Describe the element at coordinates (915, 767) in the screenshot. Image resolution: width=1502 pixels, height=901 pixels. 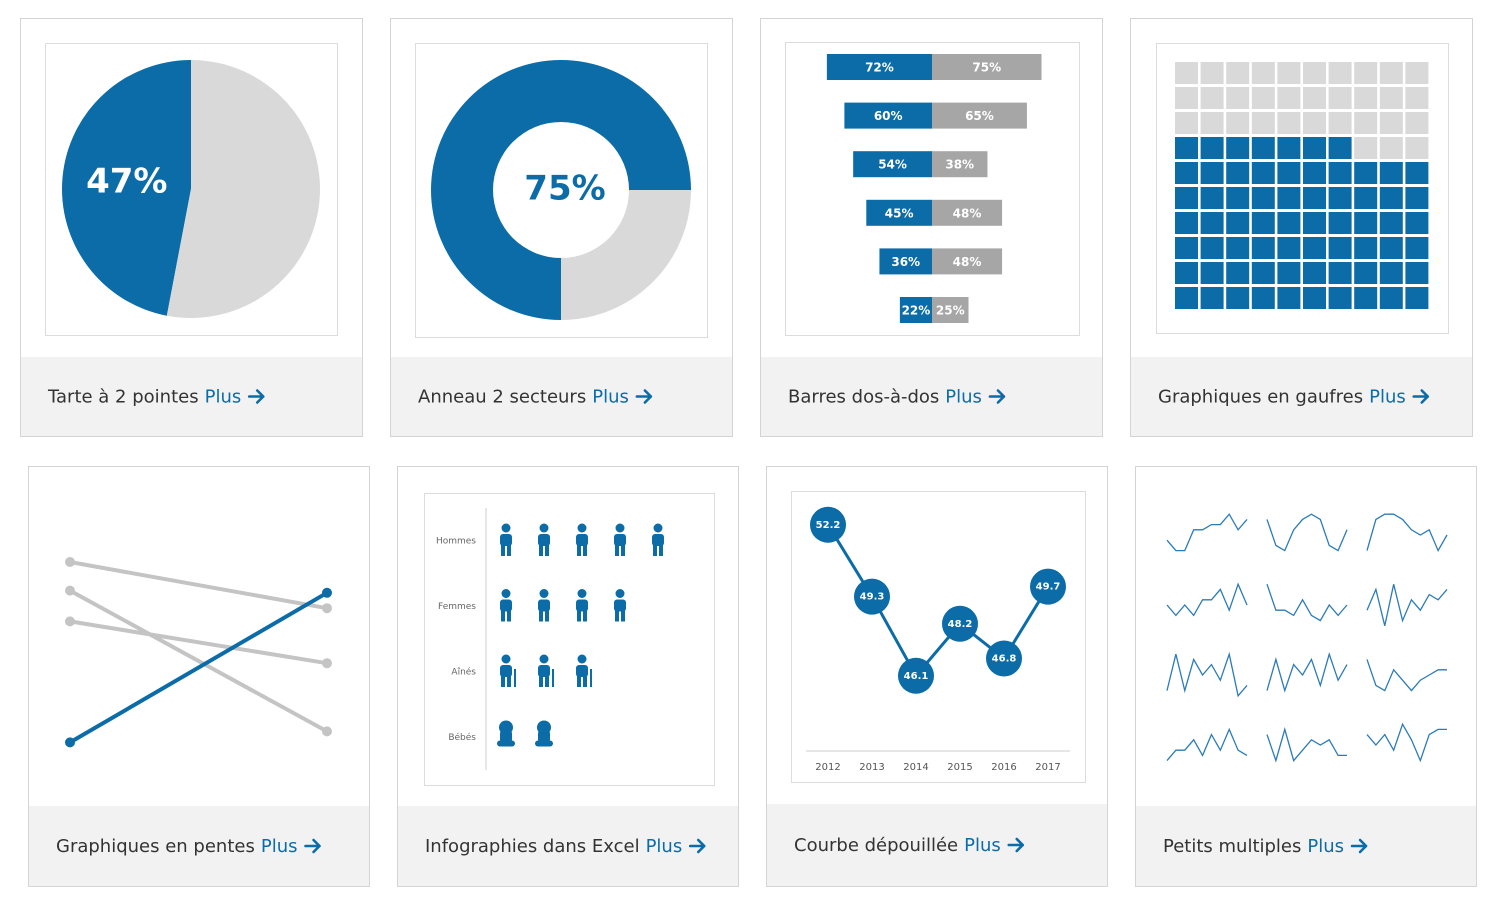
I see `x-tick-label: 2014` at that location.